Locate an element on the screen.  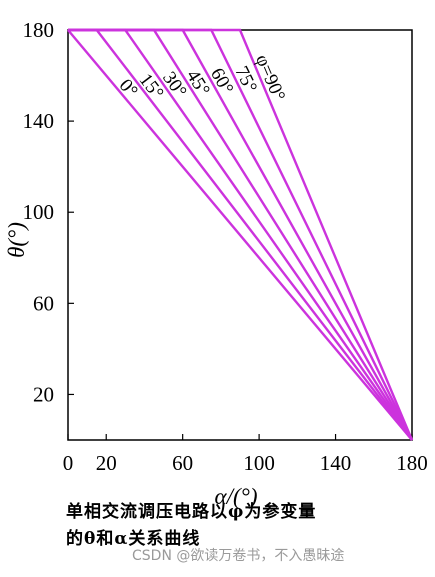
x-tick-label: 0 is located at coordinates (68, 463).